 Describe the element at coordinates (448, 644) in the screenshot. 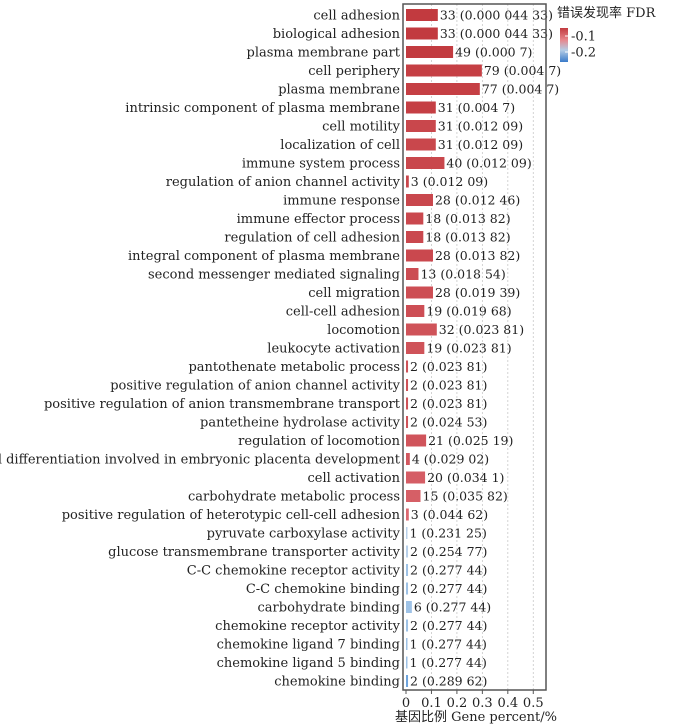

I see `data-label: 1 (0.277 44)` at that location.